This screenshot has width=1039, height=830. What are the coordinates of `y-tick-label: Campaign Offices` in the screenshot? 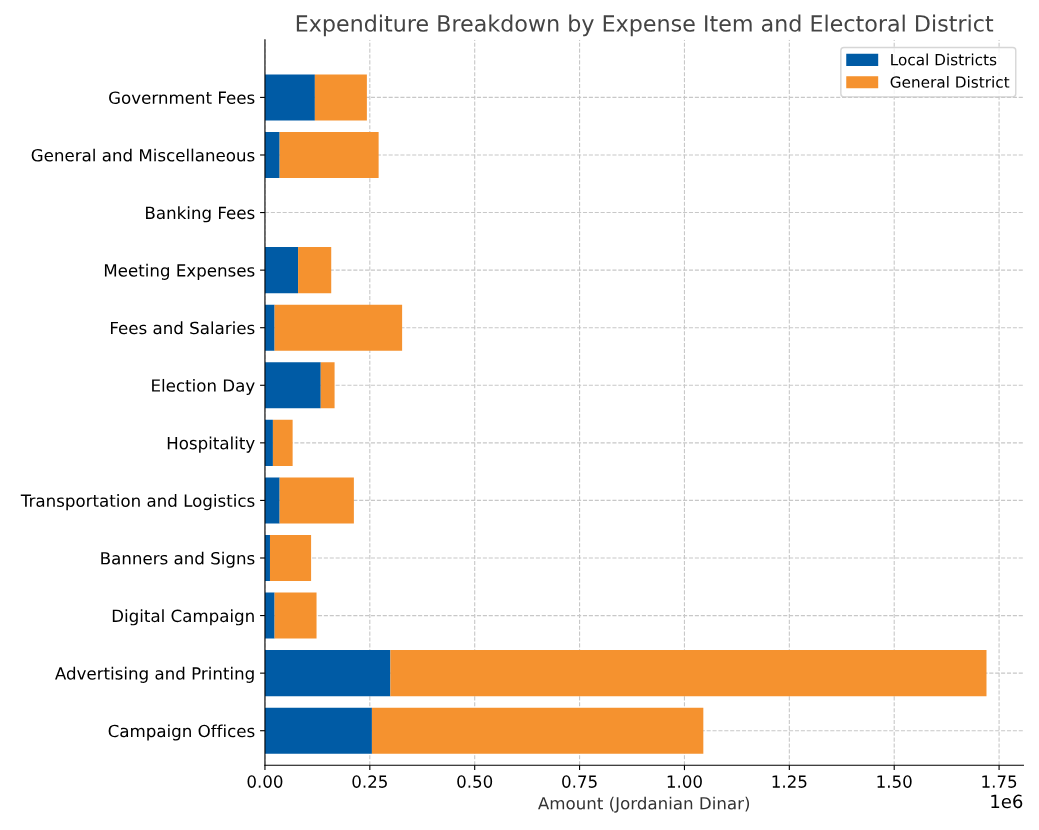 It's located at (181, 732).